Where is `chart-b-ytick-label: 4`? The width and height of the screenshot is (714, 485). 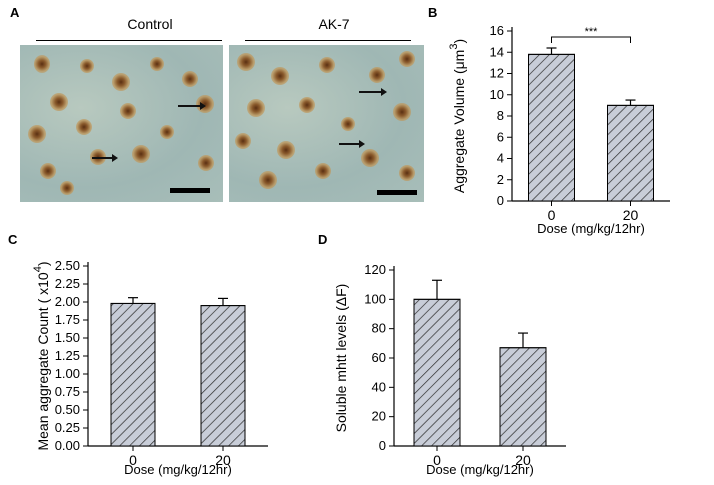 chart-b-ytick-label: 4 is located at coordinates (500, 158).